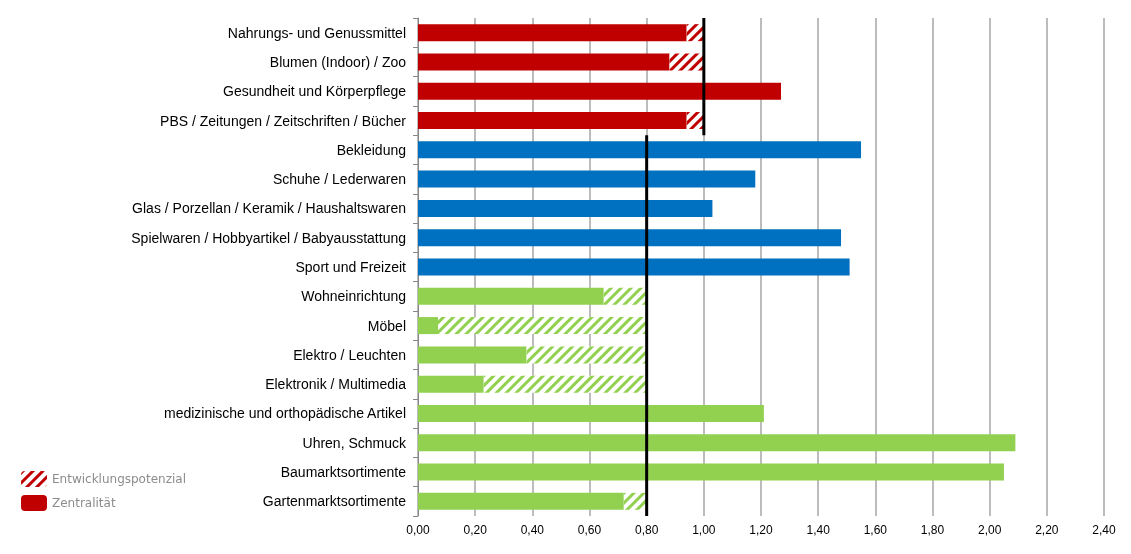 The height and width of the screenshot is (554, 1131). Describe the element at coordinates (371, 149) in the screenshot. I see `y-tick-label: Bekleidung` at that location.